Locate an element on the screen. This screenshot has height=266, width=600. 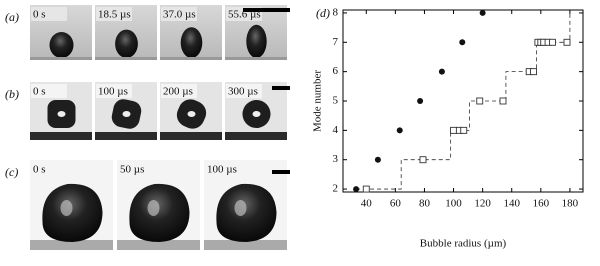
photo-frame: 200 µs is located at coordinates (191, 111).